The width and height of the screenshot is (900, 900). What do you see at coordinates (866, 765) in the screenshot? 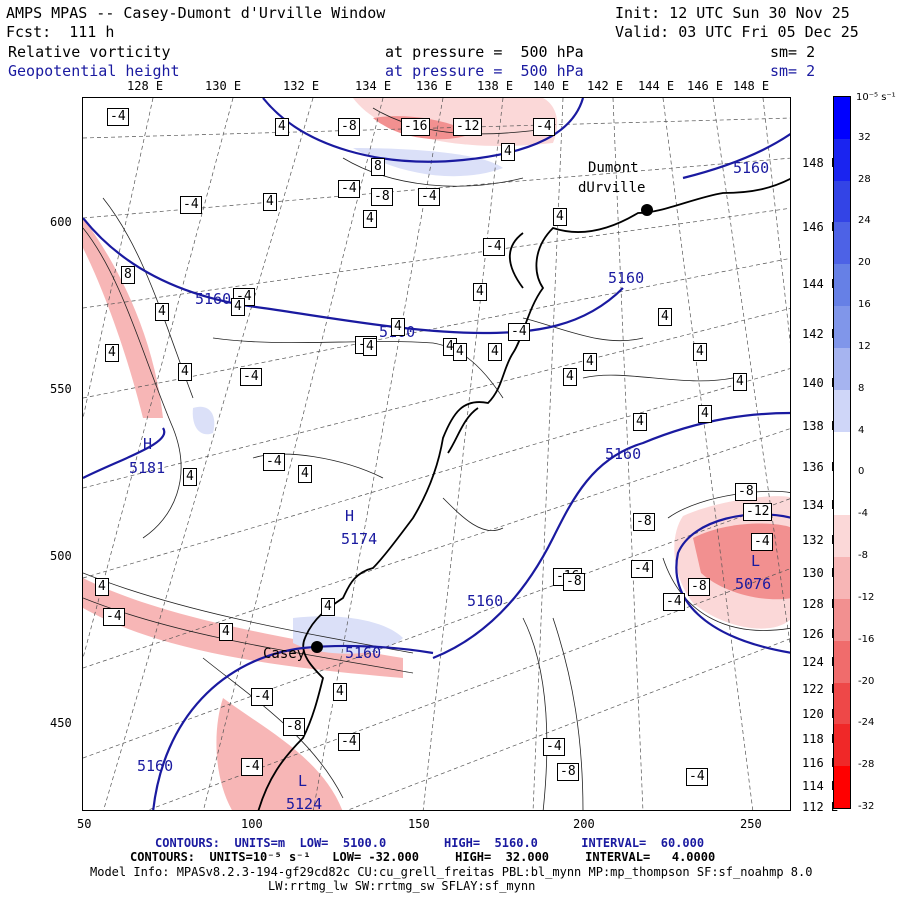
I see `colorbar-tick-label: -28` at bounding box center [866, 765].